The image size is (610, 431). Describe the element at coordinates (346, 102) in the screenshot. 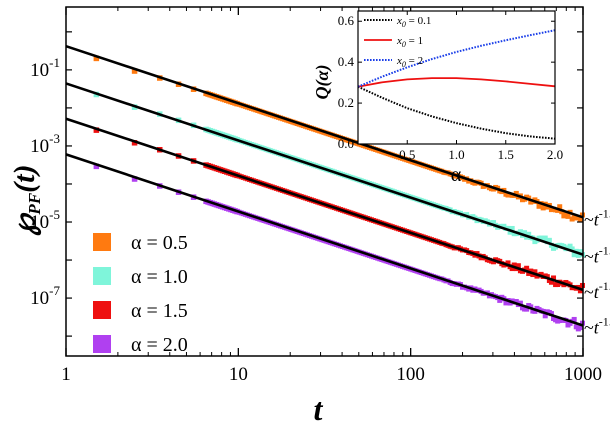

I see `inset-y-tick-label: 0.2` at that location.